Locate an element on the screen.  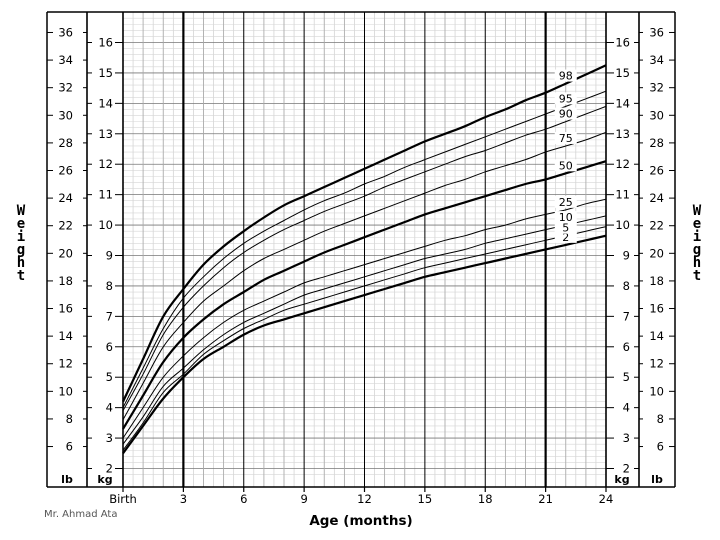
kg-tick-label-left: 11 is located at coordinates (105, 195).